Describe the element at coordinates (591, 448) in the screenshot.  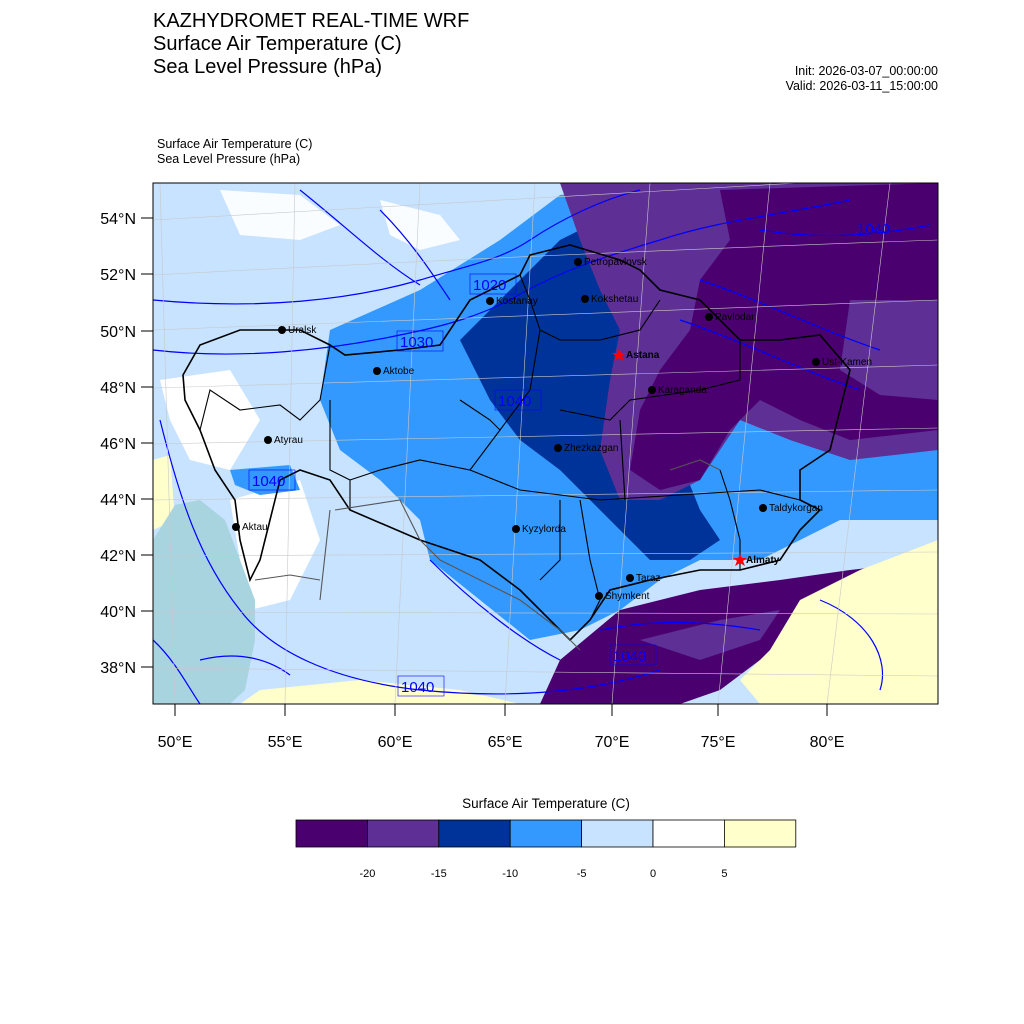
I see `city-label: Zhezkazgan` at that location.